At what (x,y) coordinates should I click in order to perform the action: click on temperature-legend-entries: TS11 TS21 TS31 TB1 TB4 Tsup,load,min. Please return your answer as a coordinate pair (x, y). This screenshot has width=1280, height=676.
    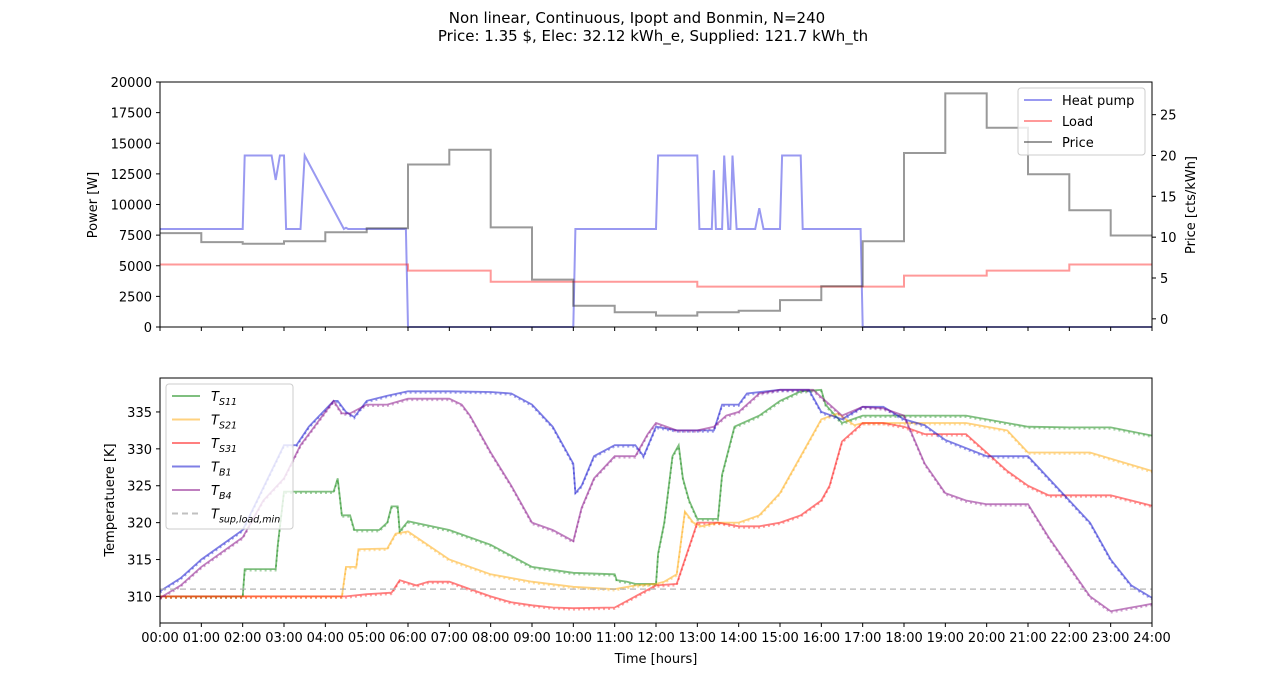
    Looking at the image, I should click on (226, 458).